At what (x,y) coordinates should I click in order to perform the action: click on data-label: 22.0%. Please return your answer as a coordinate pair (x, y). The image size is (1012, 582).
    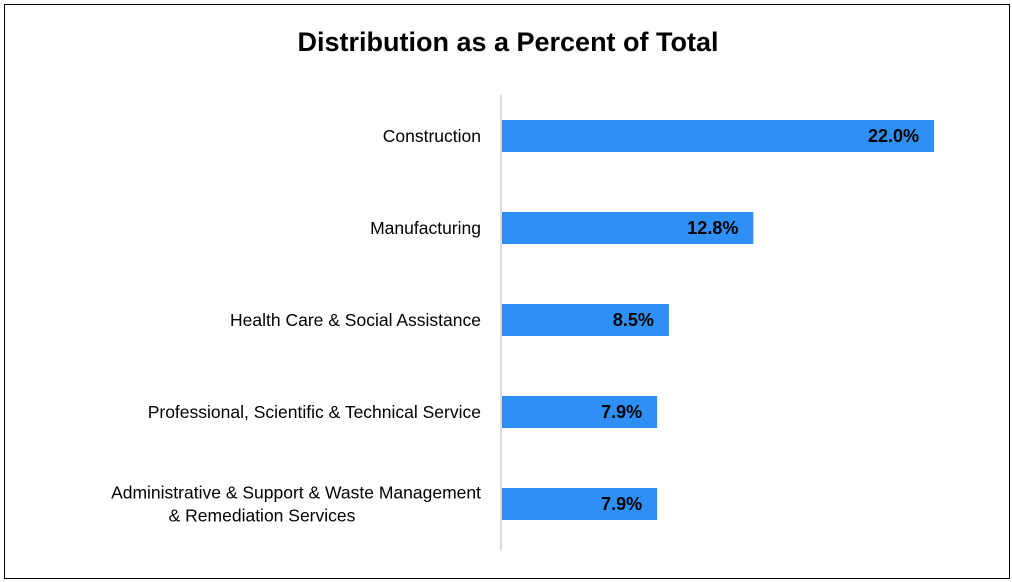
    Looking at the image, I should click on (893, 136).